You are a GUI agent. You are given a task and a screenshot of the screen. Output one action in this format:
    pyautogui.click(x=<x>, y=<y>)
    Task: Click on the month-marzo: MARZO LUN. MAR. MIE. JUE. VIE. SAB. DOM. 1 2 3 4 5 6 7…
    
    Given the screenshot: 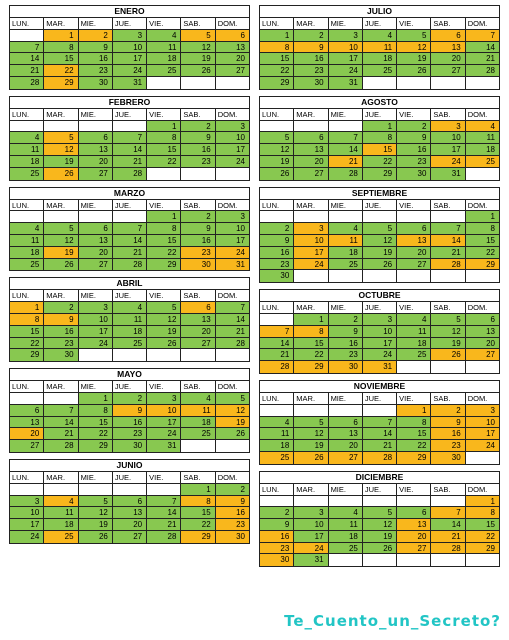 What is the action you would take?
    pyautogui.click(x=129, y=229)
    